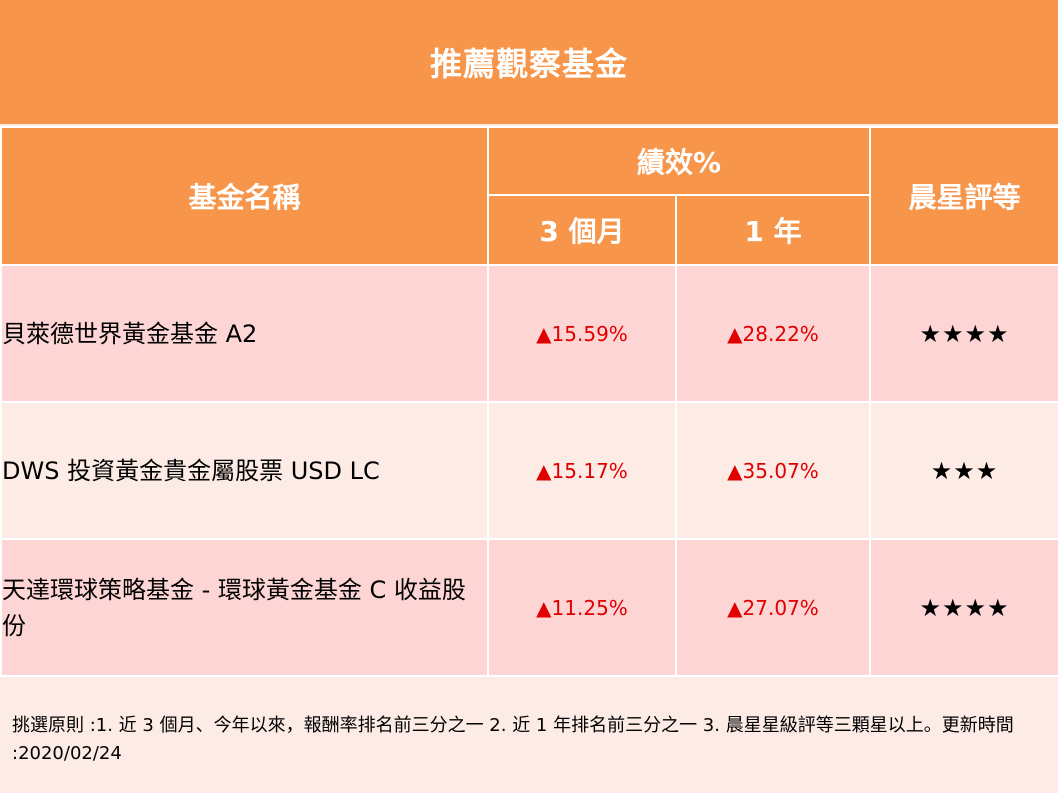 The image size is (1058, 793). What do you see at coordinates (582, 607) in the screenshot?
I see `three-month-return-cell: ▲11.25%` at bounding box center [582, 607].